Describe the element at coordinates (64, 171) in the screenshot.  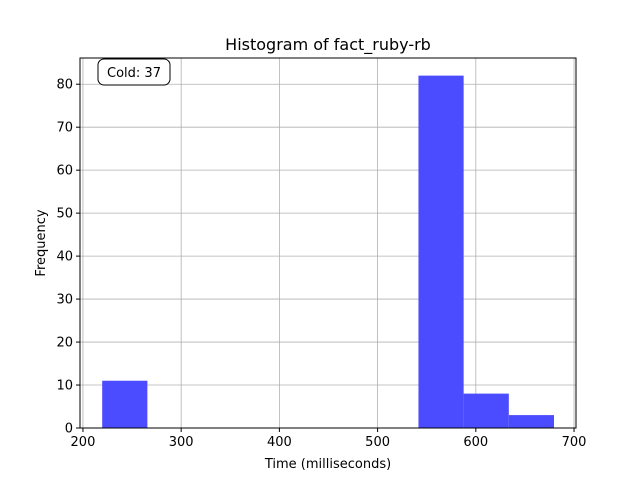
I see `y-tick-label: 60` at that location.